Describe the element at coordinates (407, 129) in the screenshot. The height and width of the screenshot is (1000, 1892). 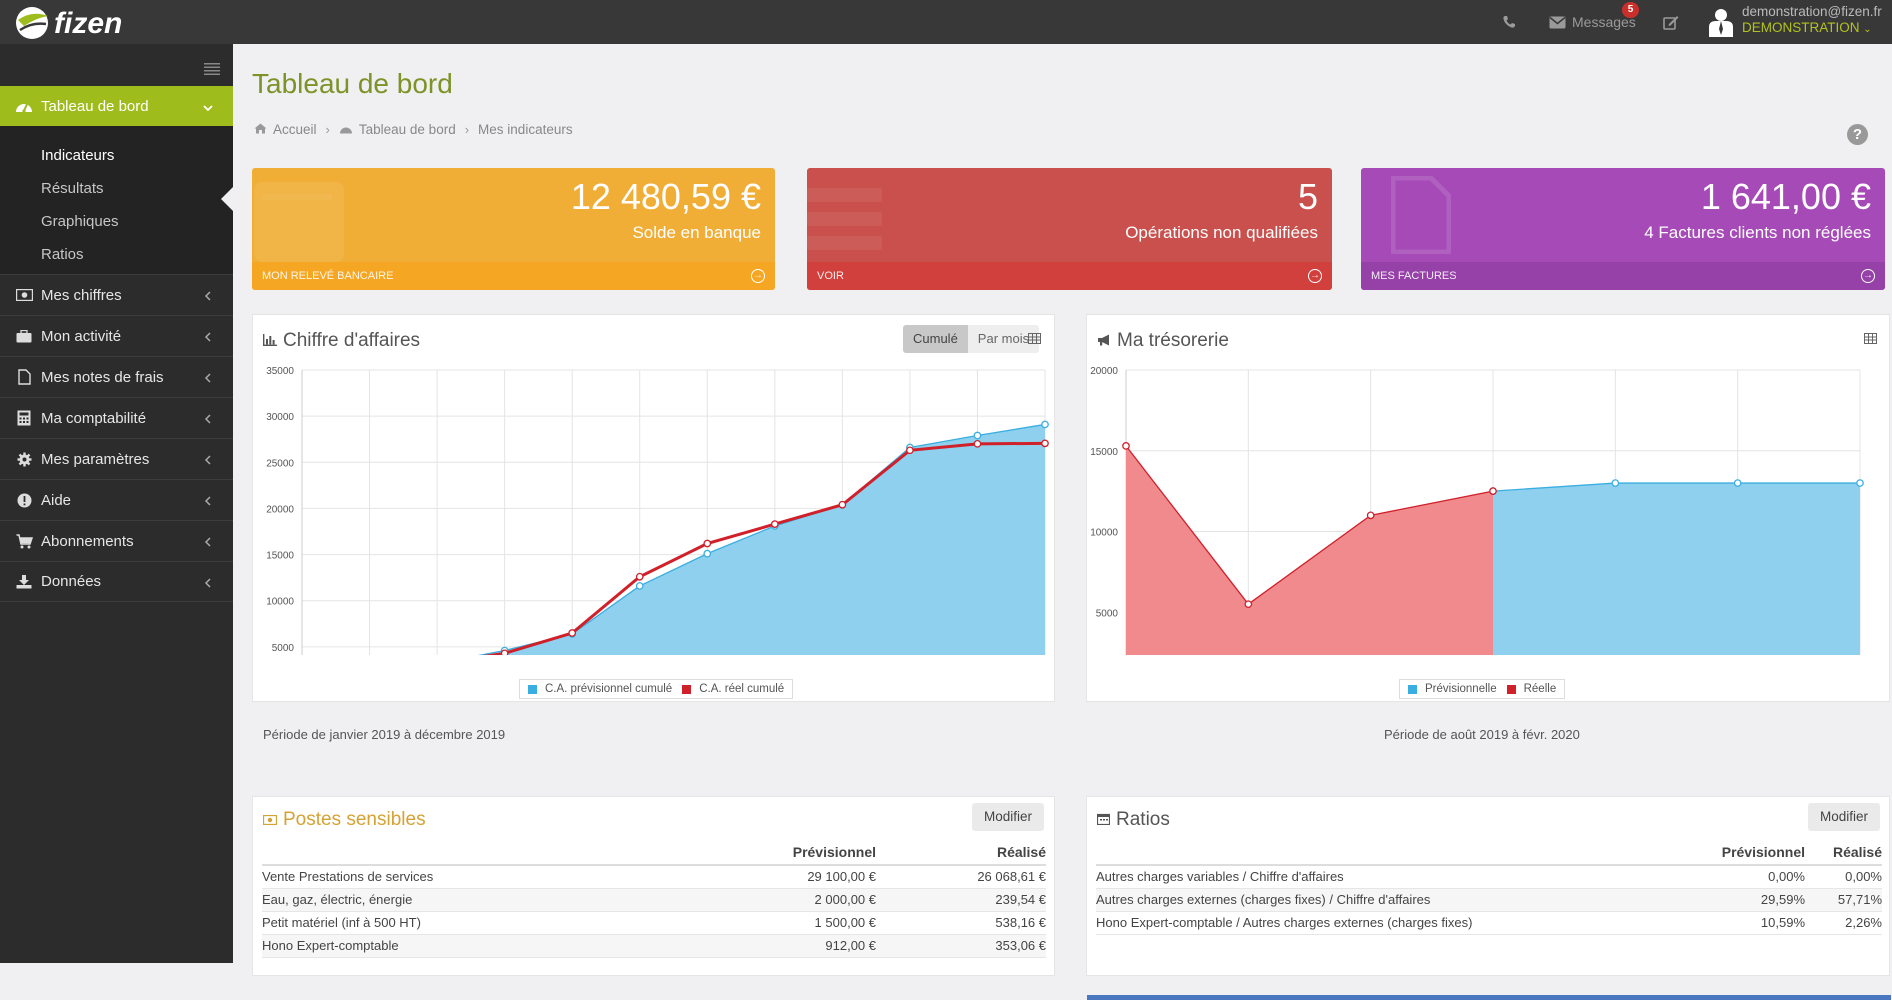
I see `breadcrumb-dashboard: Tableau de bord` at that location.